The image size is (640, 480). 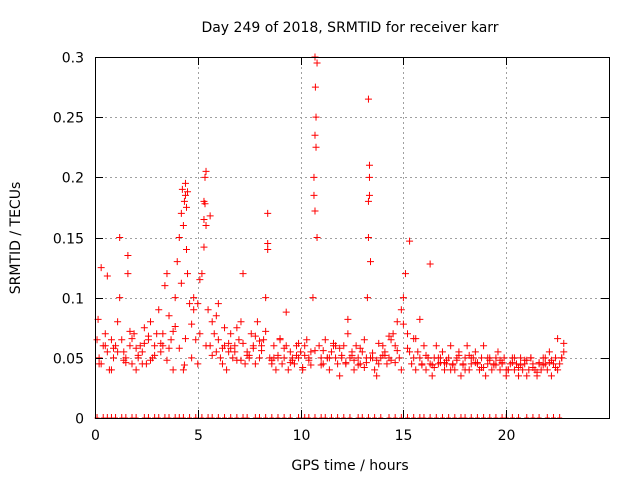 What do you see at coordinates (73, 59) in the screenshot?
I see `y-tick-label: 0.3` at bounding box center [73, 59].